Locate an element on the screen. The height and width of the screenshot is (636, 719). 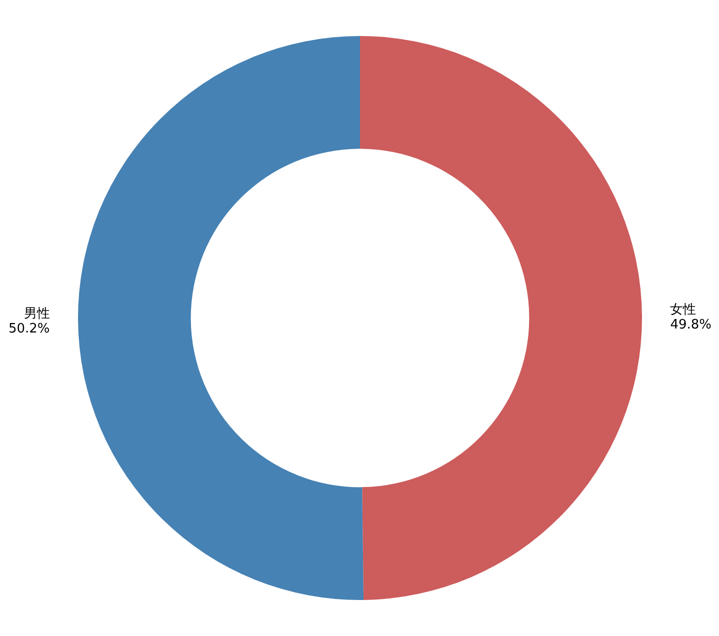
data-label: 50.2% is located at coordinates (29, 328).